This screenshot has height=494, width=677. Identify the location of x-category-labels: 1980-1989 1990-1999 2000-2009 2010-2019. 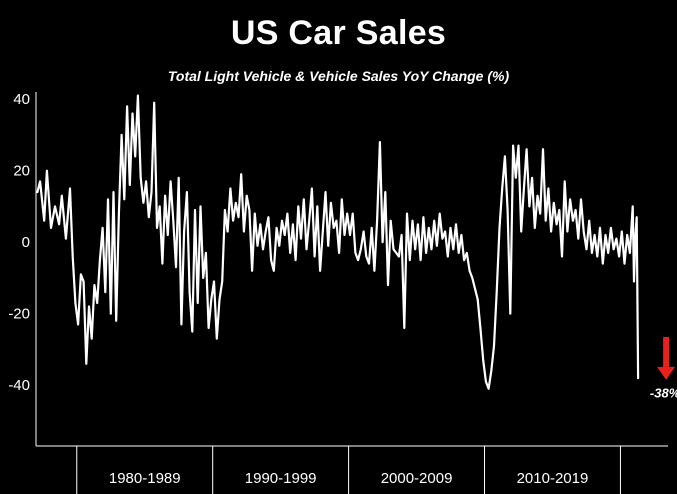
(348, 478).